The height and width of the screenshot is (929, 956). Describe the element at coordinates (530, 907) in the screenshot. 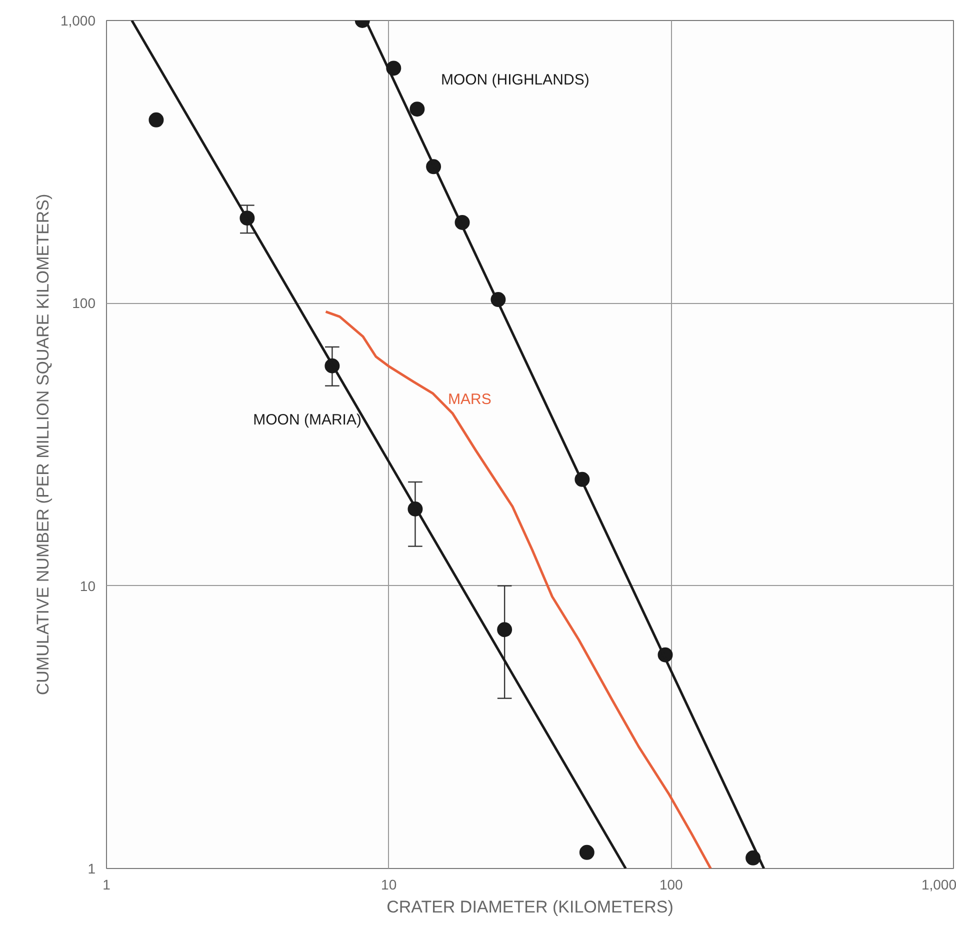

I see `x-axis-title: CRATER DIAMETER (KILOMETERS)` at that location.